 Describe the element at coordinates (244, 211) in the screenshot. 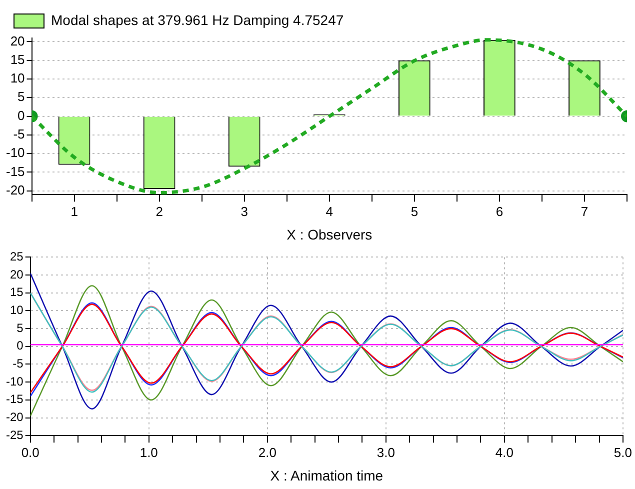

I see `x-tick-label: 3` at that location.